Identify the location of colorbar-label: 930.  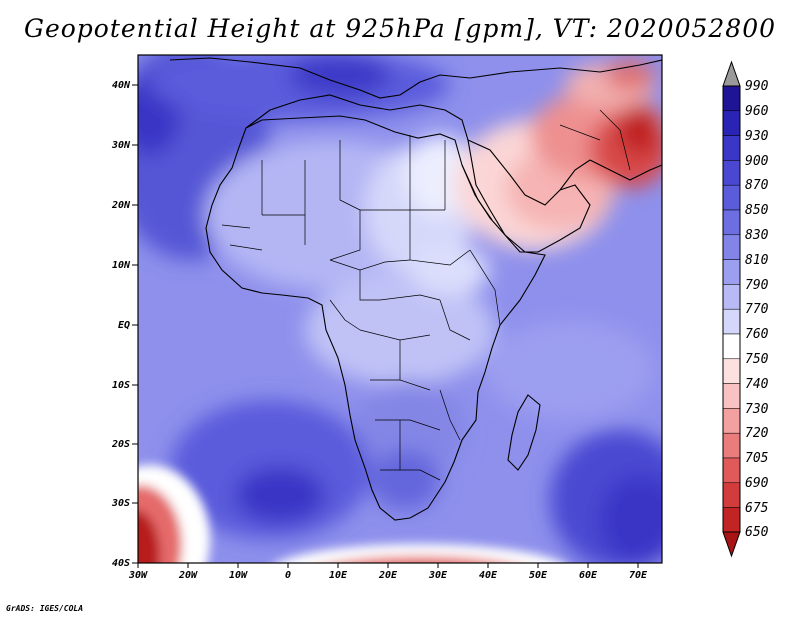
(757, 136).